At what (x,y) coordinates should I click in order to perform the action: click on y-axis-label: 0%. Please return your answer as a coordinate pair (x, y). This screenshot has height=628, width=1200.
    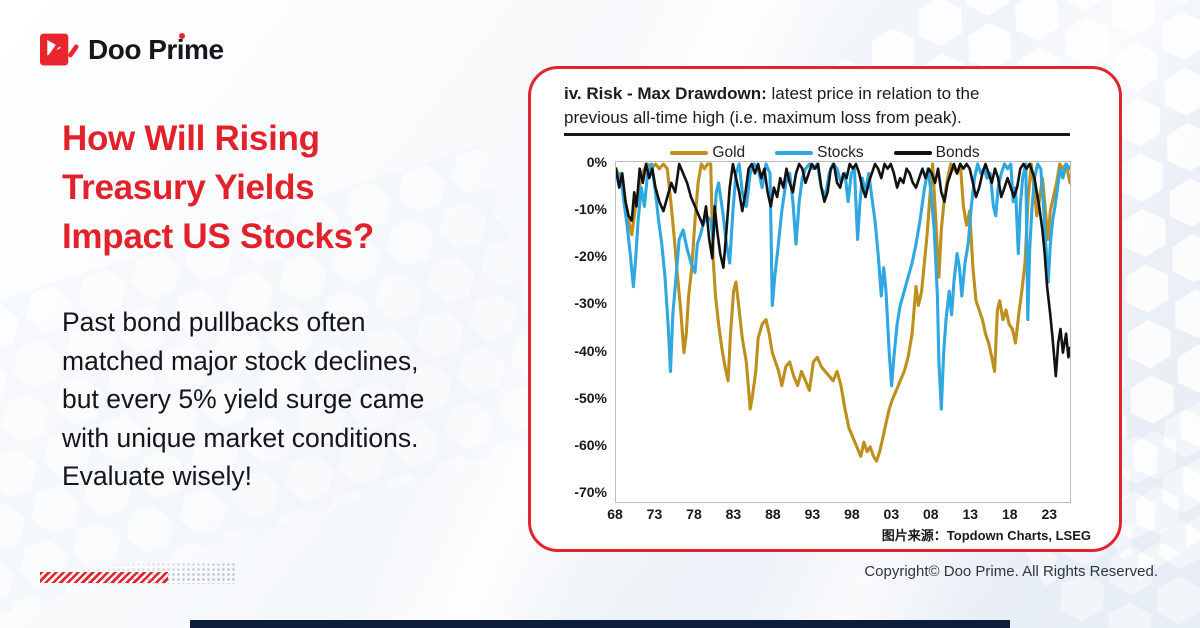
    Looking at the image, I should click on (596, 162).